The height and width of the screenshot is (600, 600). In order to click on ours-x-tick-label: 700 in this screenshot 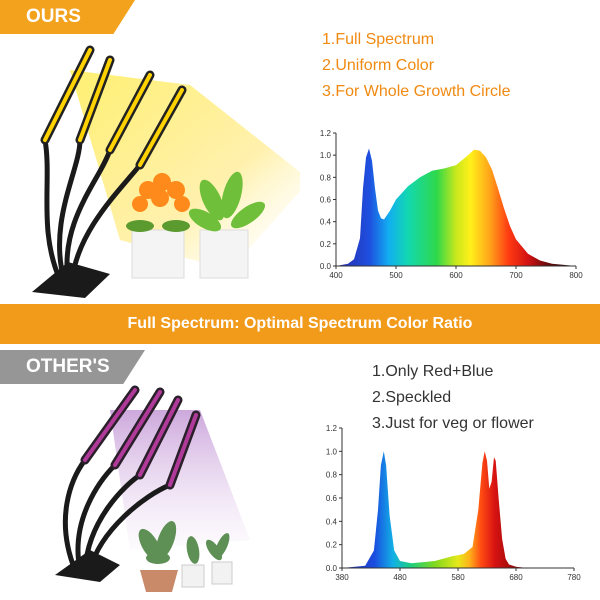, I will do `click(516, 275)`.